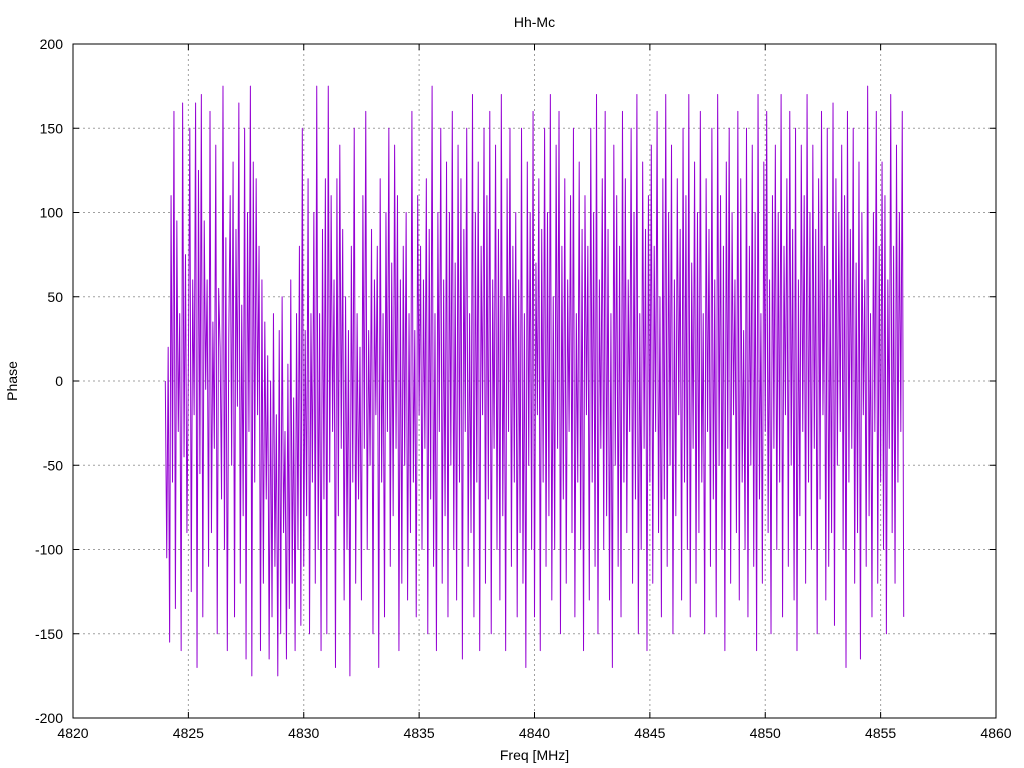  Describe the element at coordinates (52, 44) in the screenshot. I see `y-tick-label: 200` at that location.